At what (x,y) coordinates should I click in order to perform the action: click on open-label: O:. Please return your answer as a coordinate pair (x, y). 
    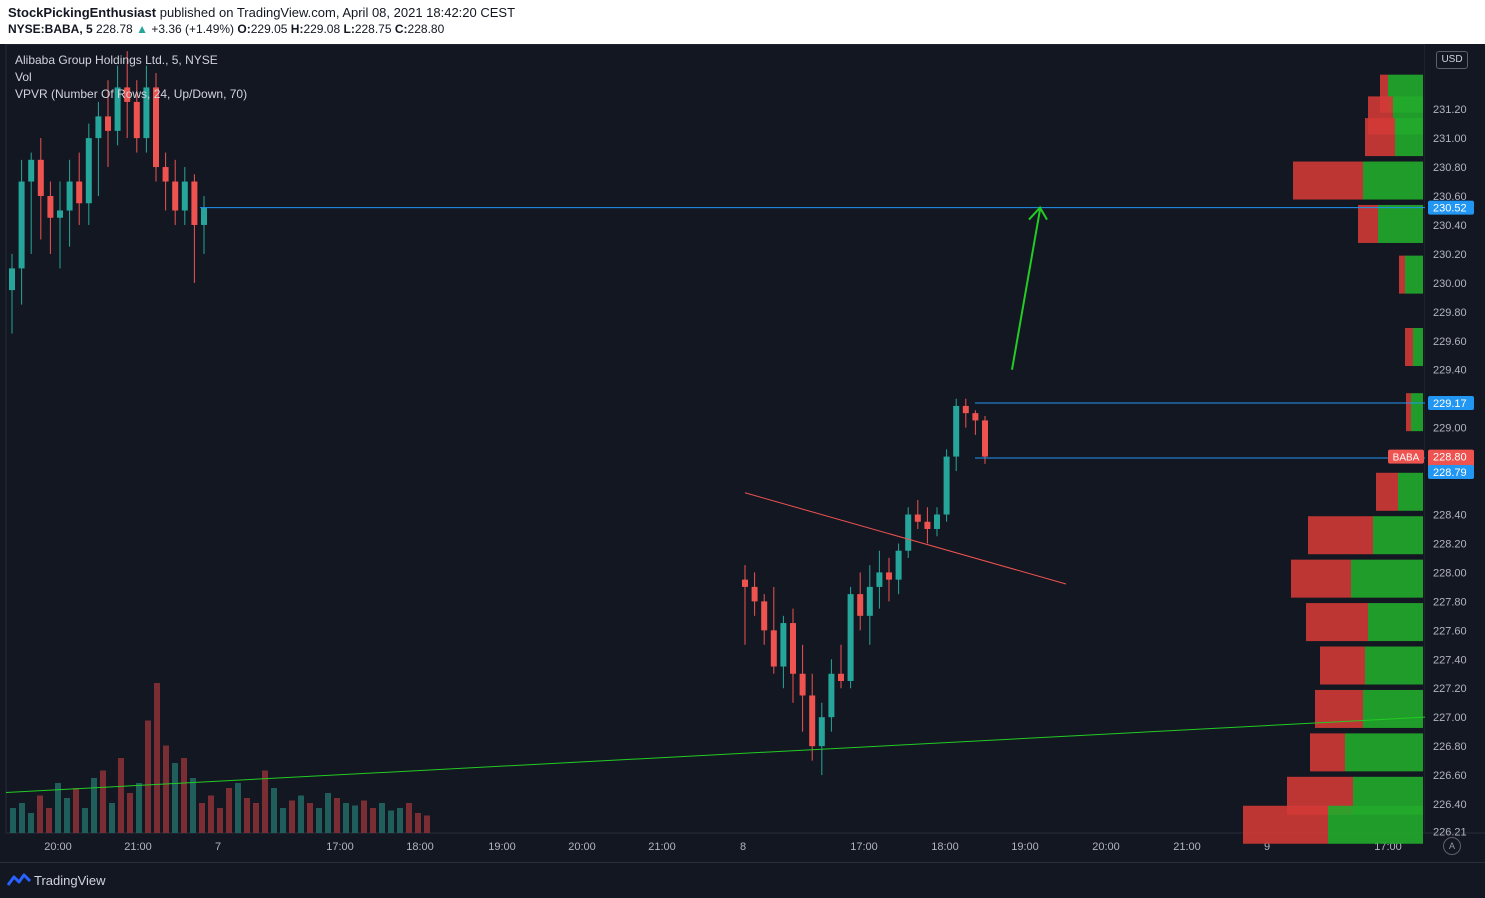
    Looking at the image, I should click on (244, 29).